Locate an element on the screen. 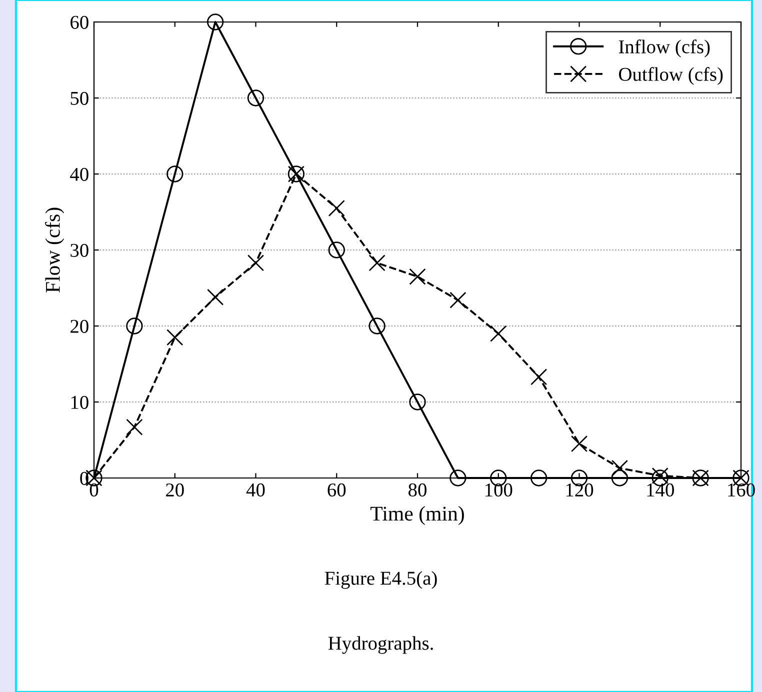 The width and height of the screenshot is (762, 692). x-tick-label: 100 is located at coordinates (499, 490).